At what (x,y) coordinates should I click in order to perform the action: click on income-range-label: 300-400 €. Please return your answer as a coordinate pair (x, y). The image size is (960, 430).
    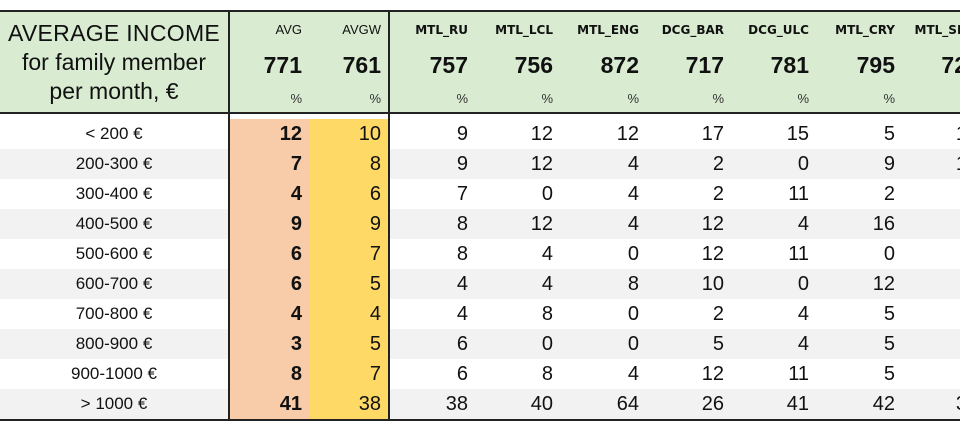
    Looking at the image, I should click on (114, 193).